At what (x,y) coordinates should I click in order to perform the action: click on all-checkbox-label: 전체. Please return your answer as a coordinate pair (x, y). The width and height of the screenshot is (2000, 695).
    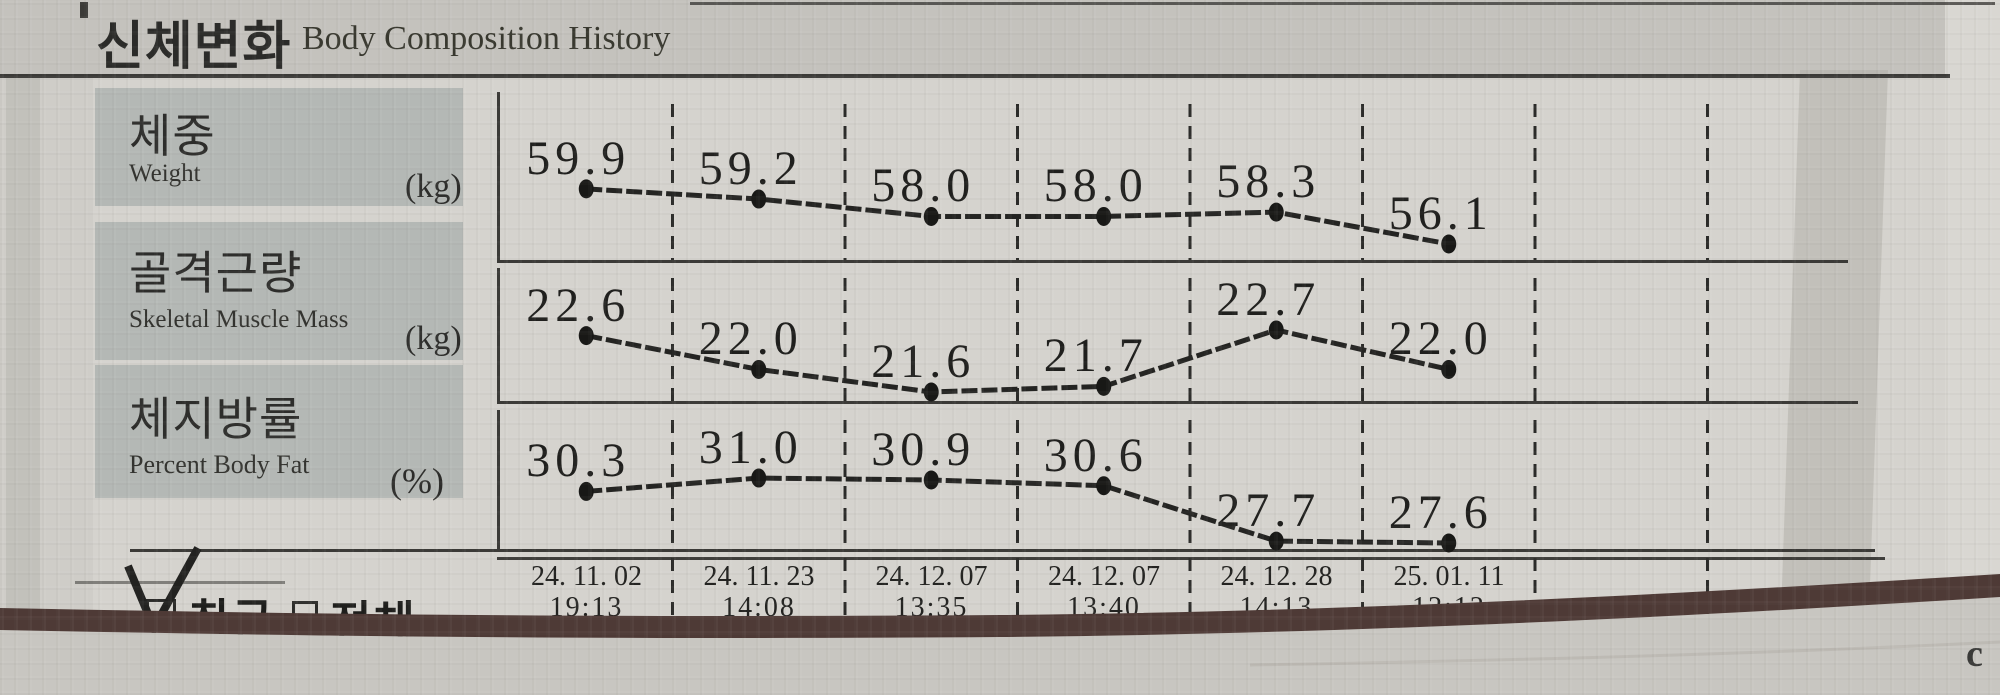
    Looking at the image, I should click on (373, 622).